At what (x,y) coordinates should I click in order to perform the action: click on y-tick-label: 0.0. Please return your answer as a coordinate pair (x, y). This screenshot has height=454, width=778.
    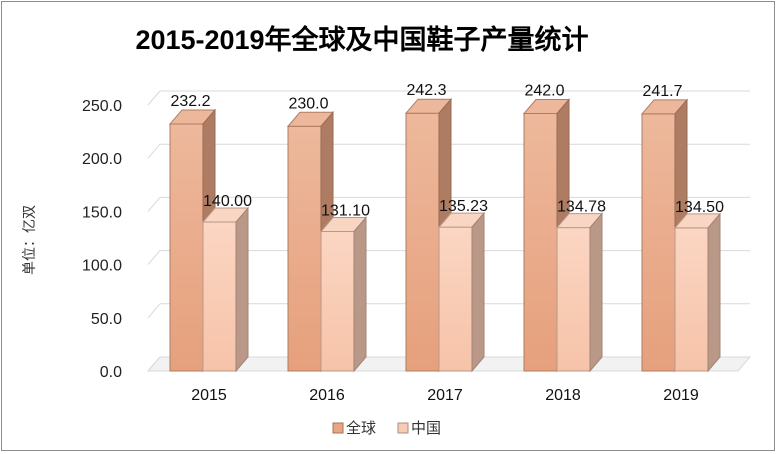
    Looking at the image, I should click on (111, 372).